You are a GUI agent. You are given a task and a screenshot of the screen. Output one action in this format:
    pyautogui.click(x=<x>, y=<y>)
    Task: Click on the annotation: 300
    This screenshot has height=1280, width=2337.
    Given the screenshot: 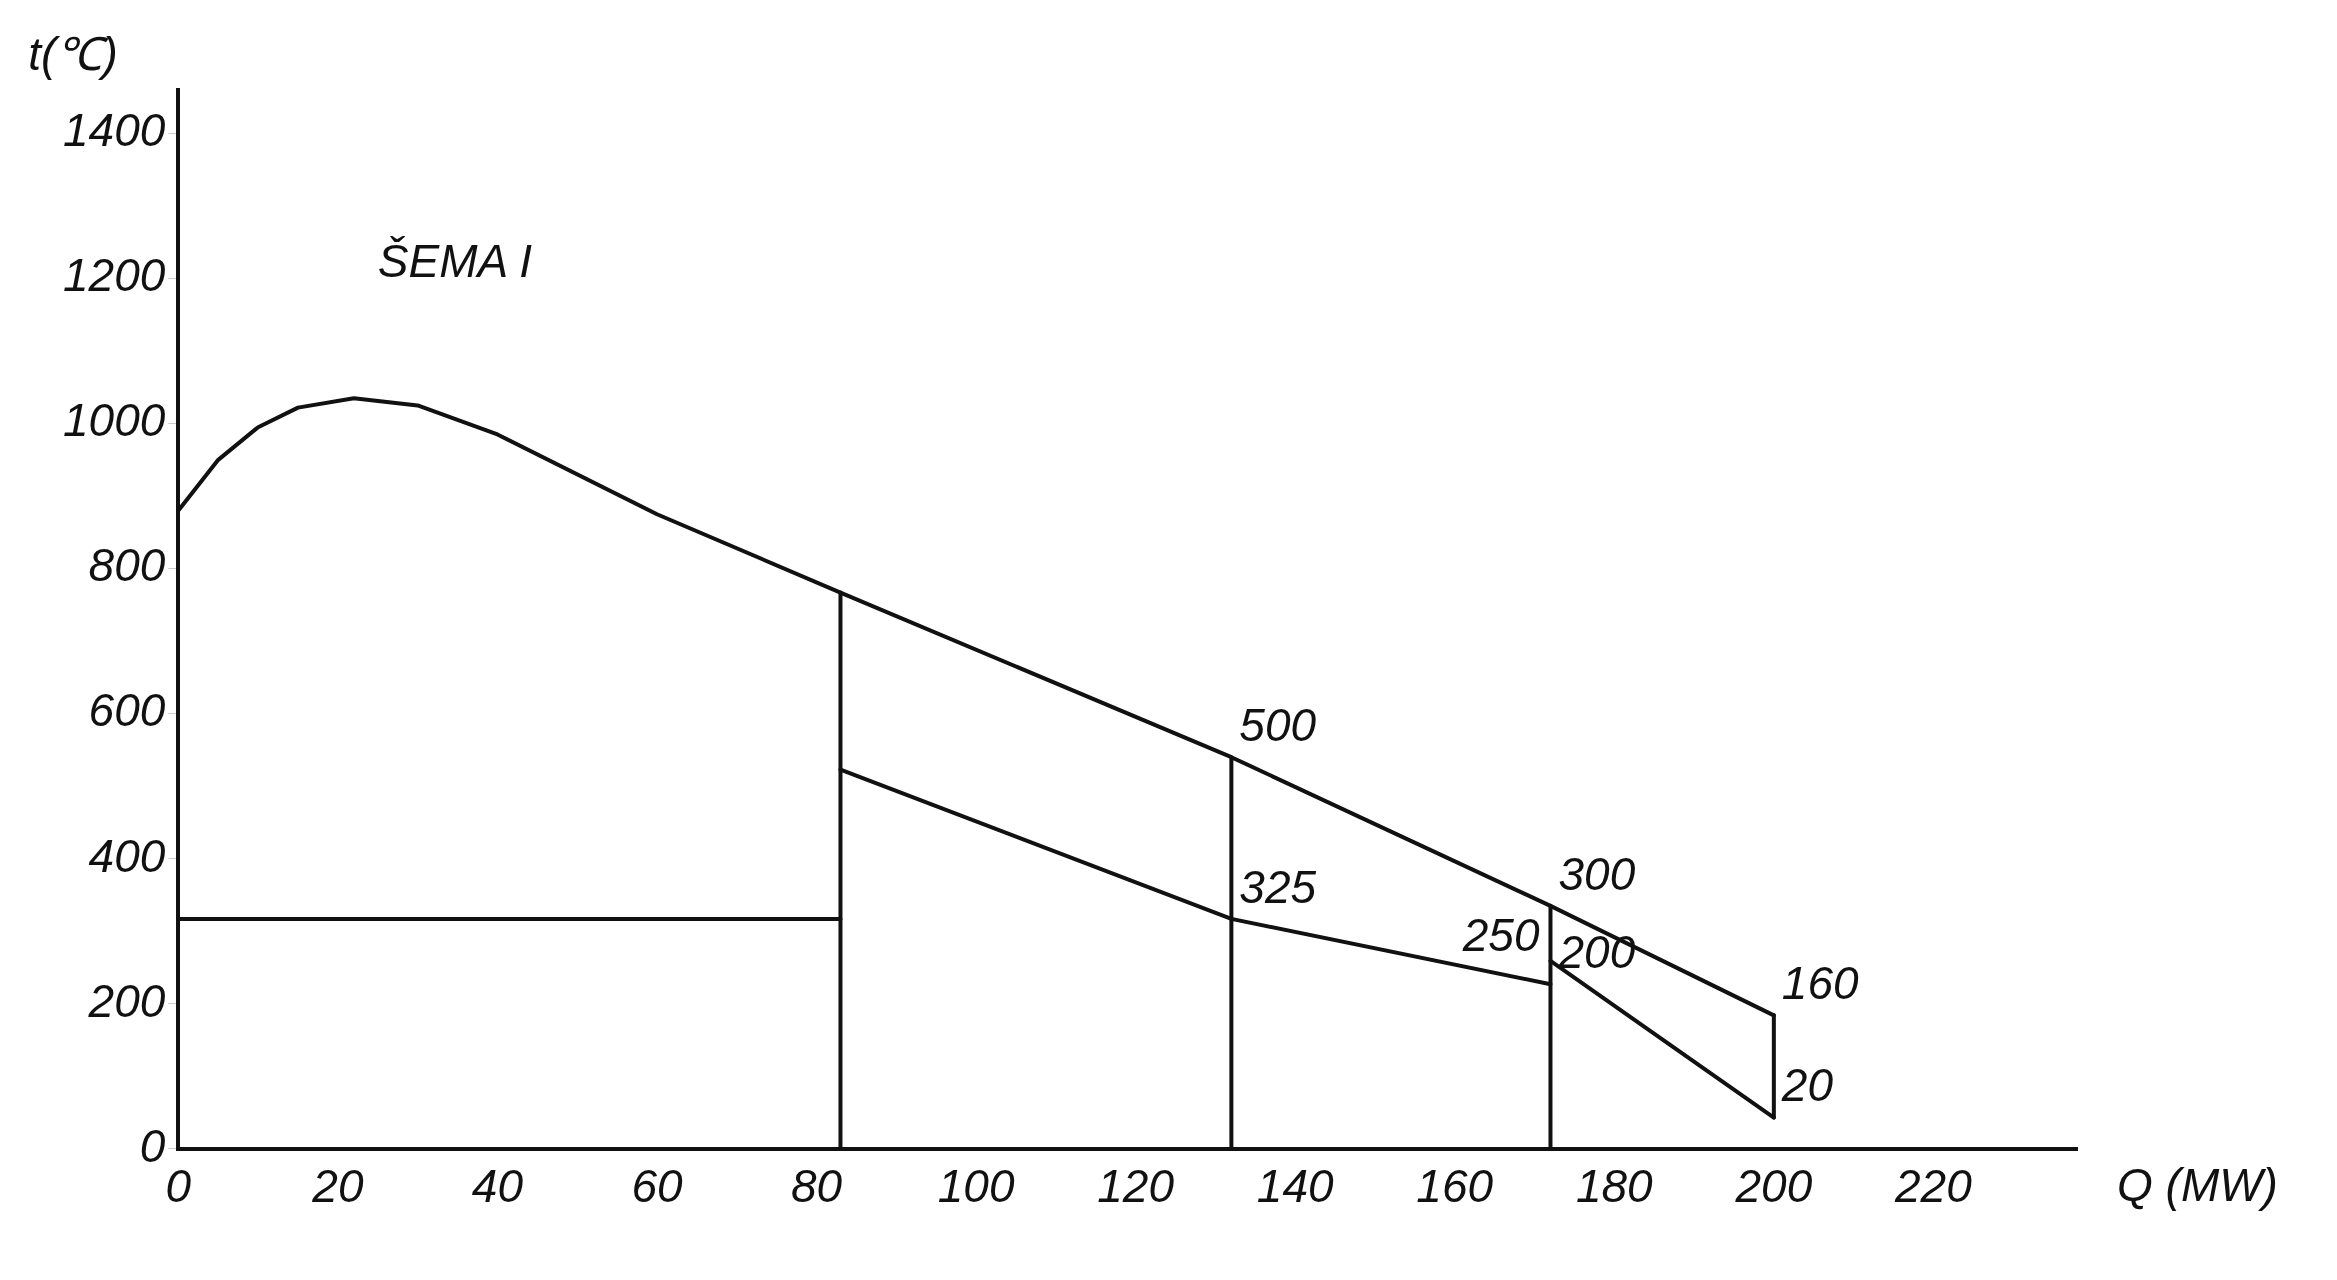 What is the action you would take?
    pyautogui.click(x=1597, y=873)
    